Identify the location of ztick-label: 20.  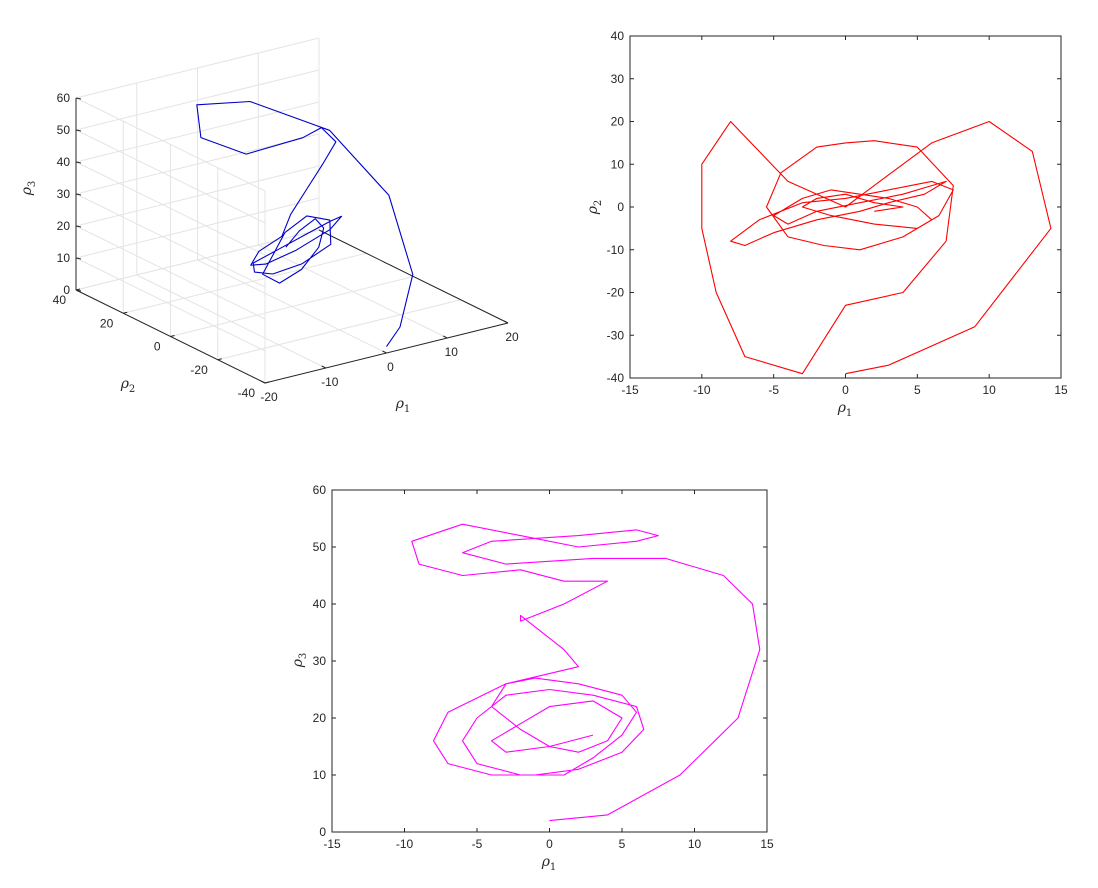
(64, 226).